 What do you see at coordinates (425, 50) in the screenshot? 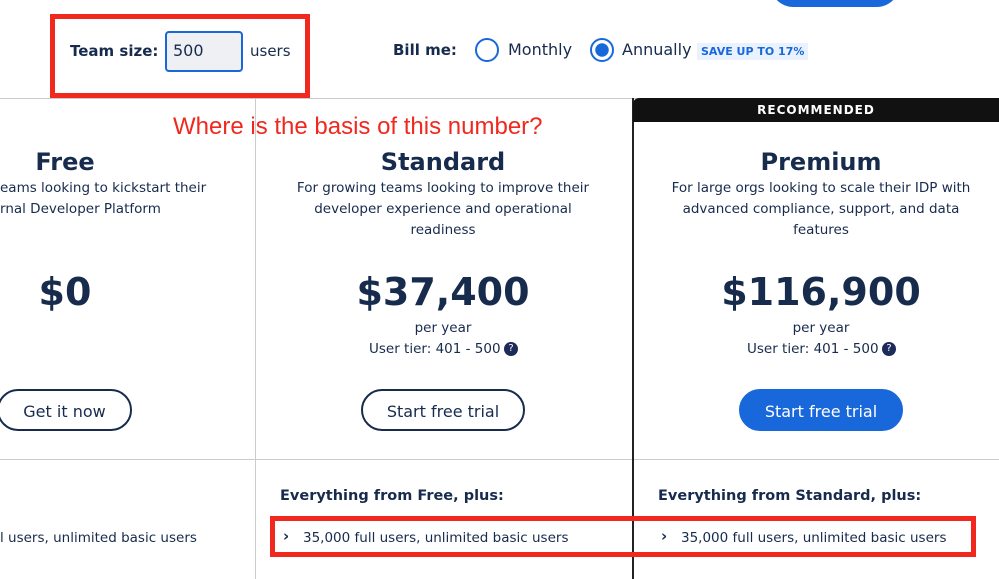
I see `bill-label: Bill me:` at bounding box center [425, 50].